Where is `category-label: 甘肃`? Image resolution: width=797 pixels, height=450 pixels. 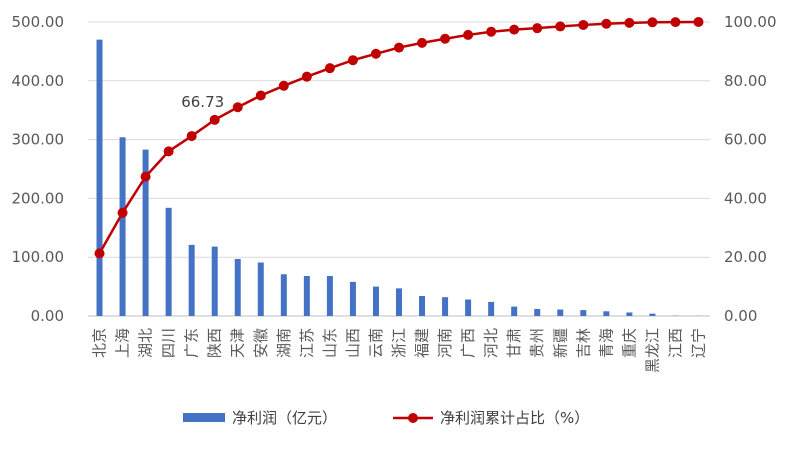 category-label: 甘肃 is located at coordinates (514, 343).